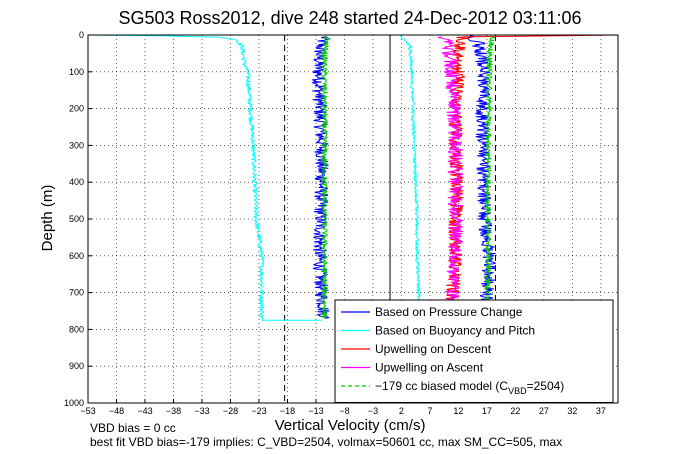 This screenshot has width=681, height=454. I want to click on x-tick-label: −38, so click(173, 411).